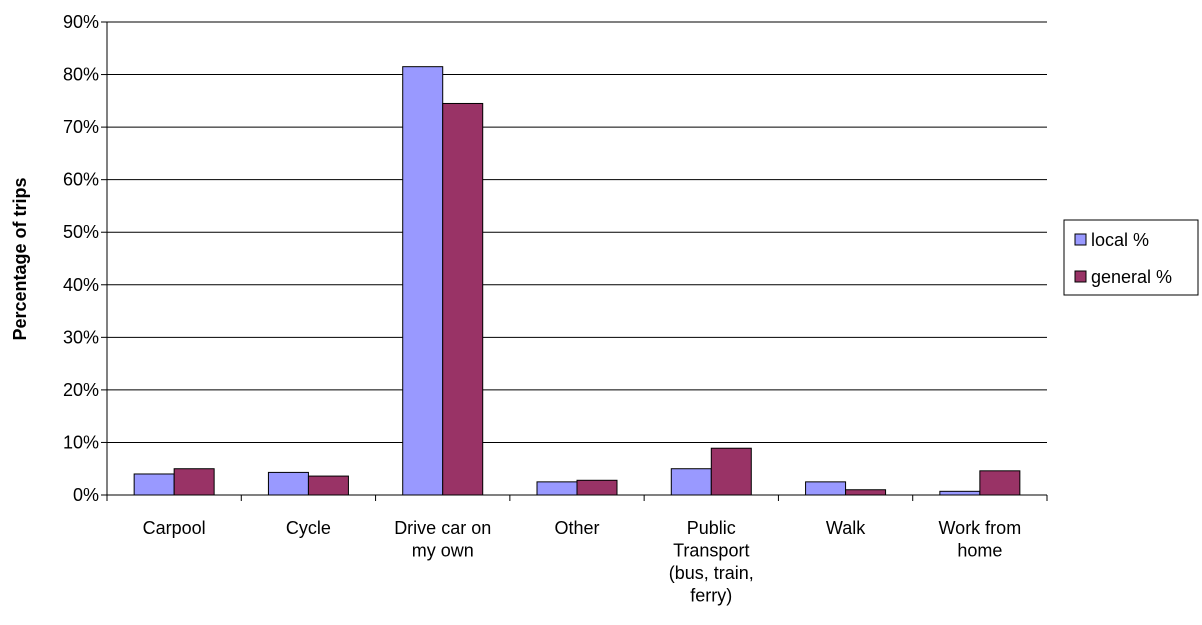 This screenshot has height=625, width=1202. I want to click on y-tick-labels: 0% 10% 20% 30% 40% 50% 60% 70% 80% 90%, so click(81, 258).